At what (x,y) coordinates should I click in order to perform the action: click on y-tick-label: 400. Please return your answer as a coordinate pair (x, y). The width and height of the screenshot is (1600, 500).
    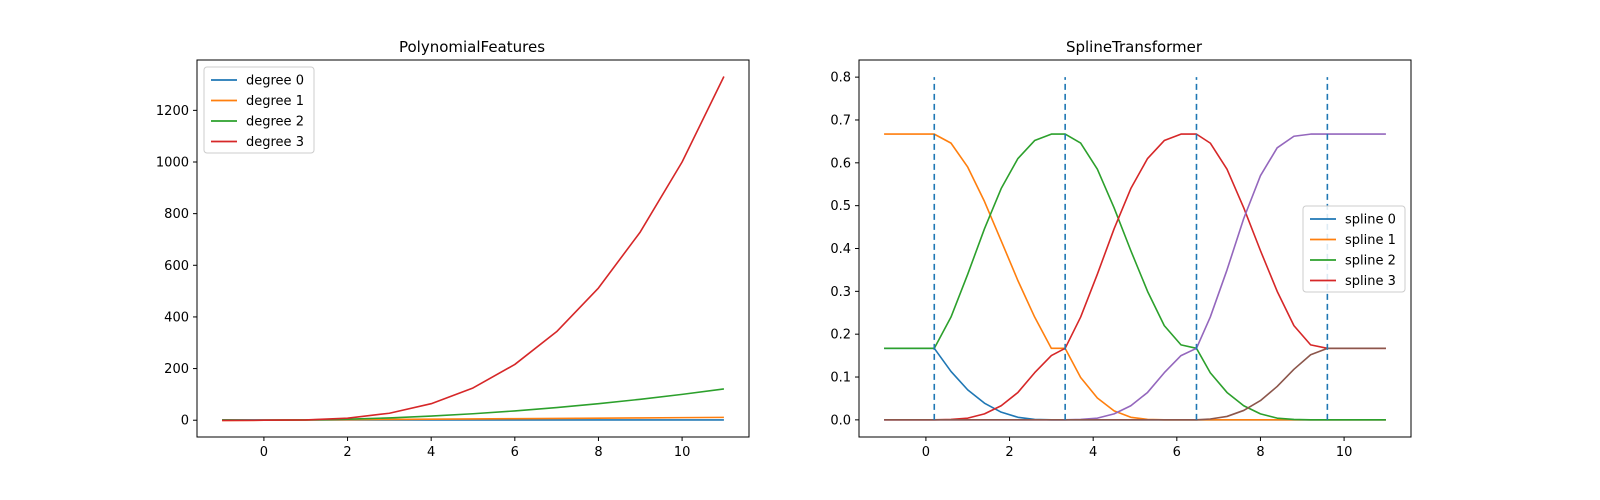
    Looking at the image, I should click on (176, 317).